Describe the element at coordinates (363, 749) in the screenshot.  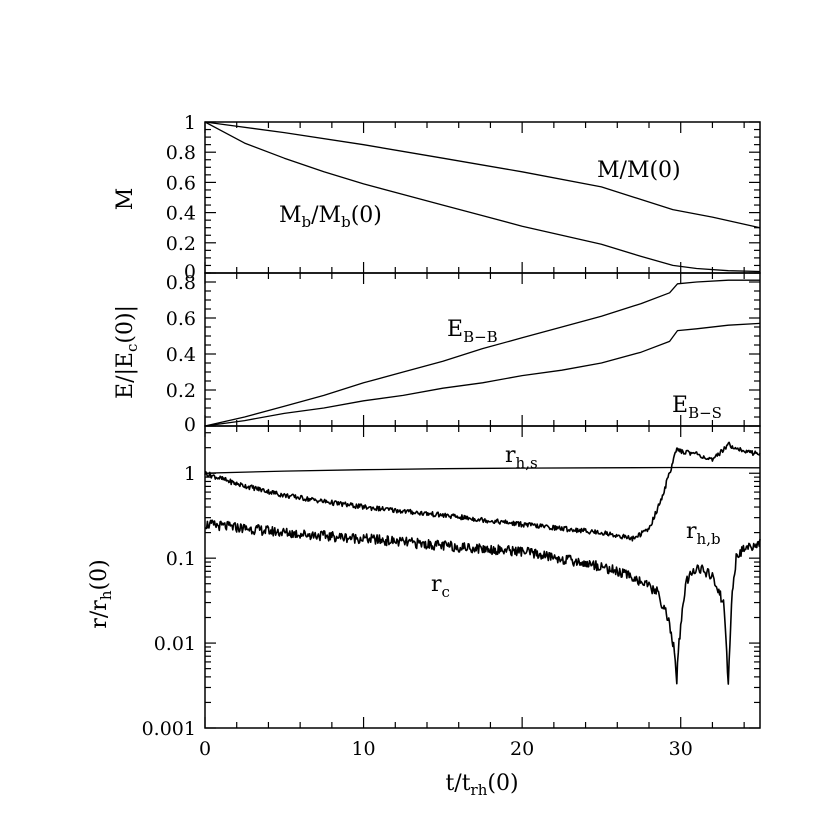
I see `x-tick-label: 10` at that location.